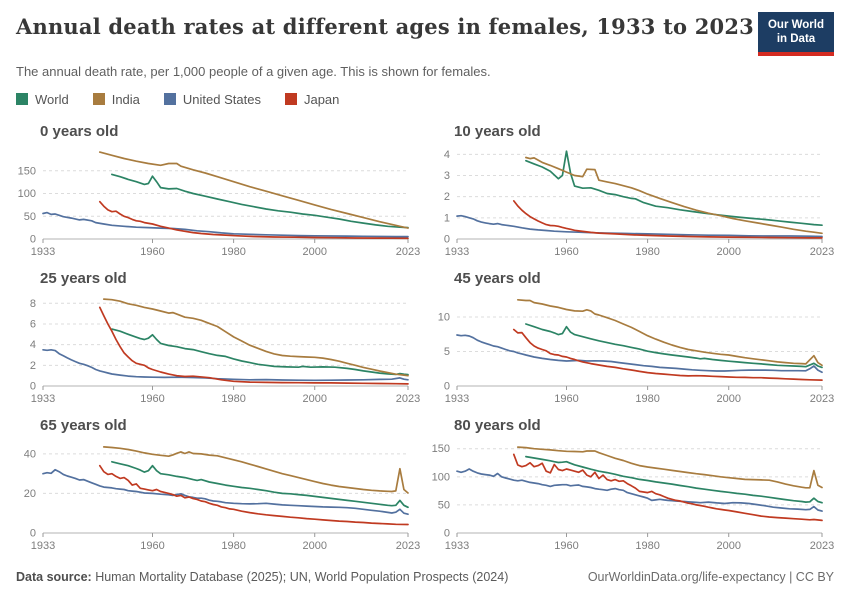  What do you see at coordinates (218, 496) in the screenshot?
I see `chart-canvas: 0 20 40 1933 1960 1980 2000 2023` at bounding box center [218, 496].